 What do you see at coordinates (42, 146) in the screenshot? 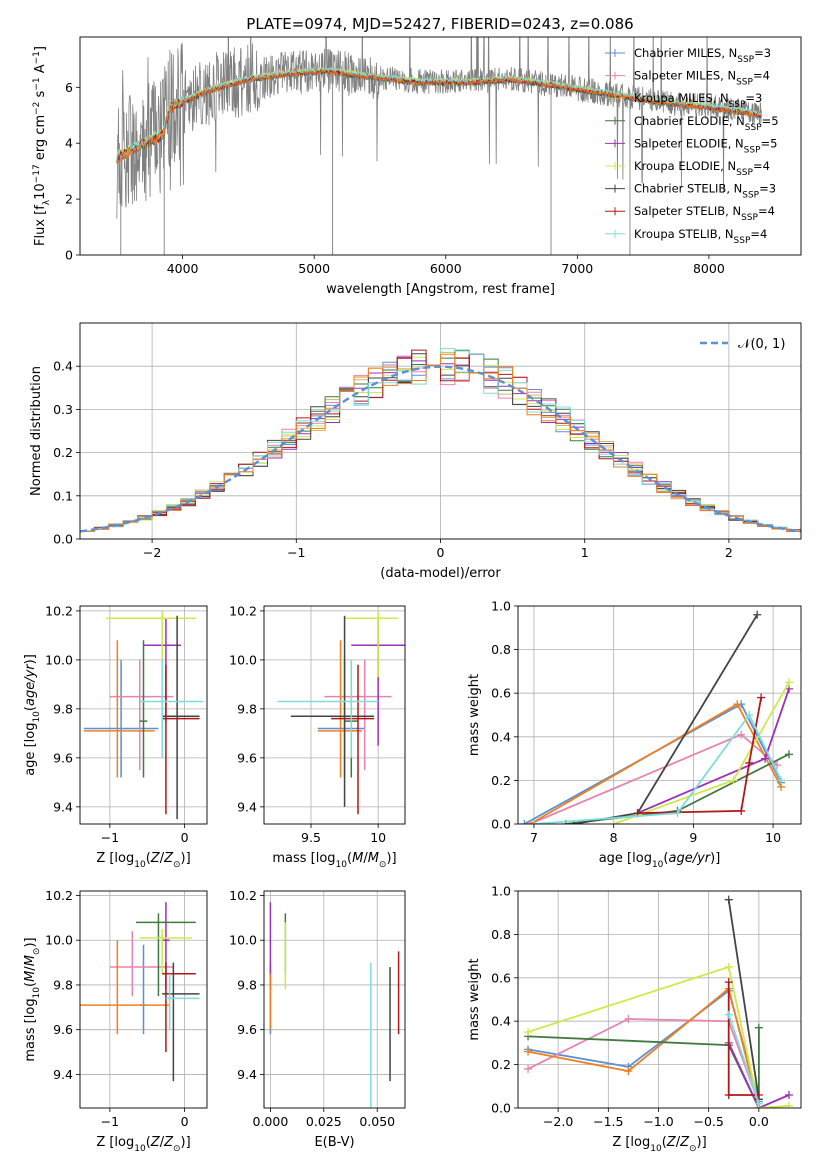
I see `y-axis-label: Flux [fλ10−17 erg cm−2 s−1 A−1]` at bounding box center [42, 146].